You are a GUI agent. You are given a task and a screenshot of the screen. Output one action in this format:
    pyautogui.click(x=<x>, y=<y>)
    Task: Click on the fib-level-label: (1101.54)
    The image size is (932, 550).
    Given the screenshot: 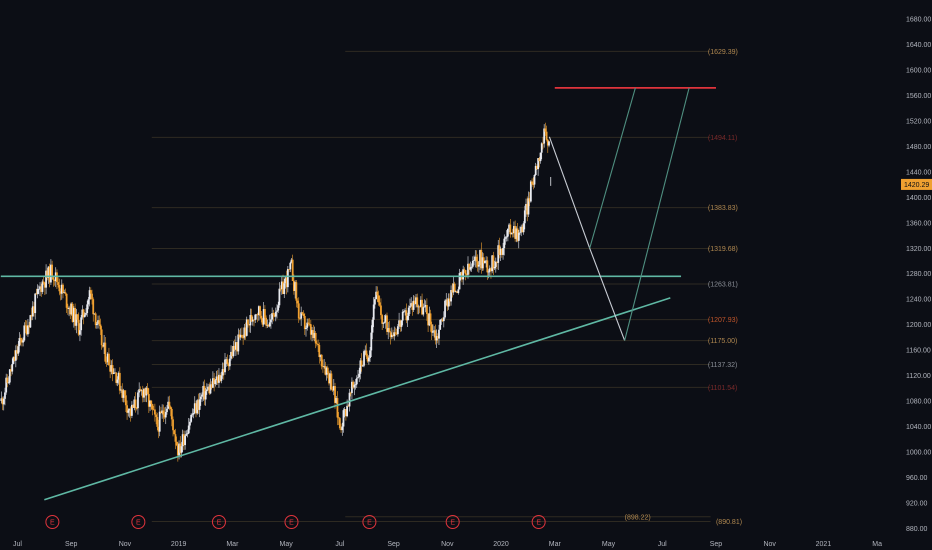 What is the action you would take?
    pyautogui.click(x=722, y=388)
    